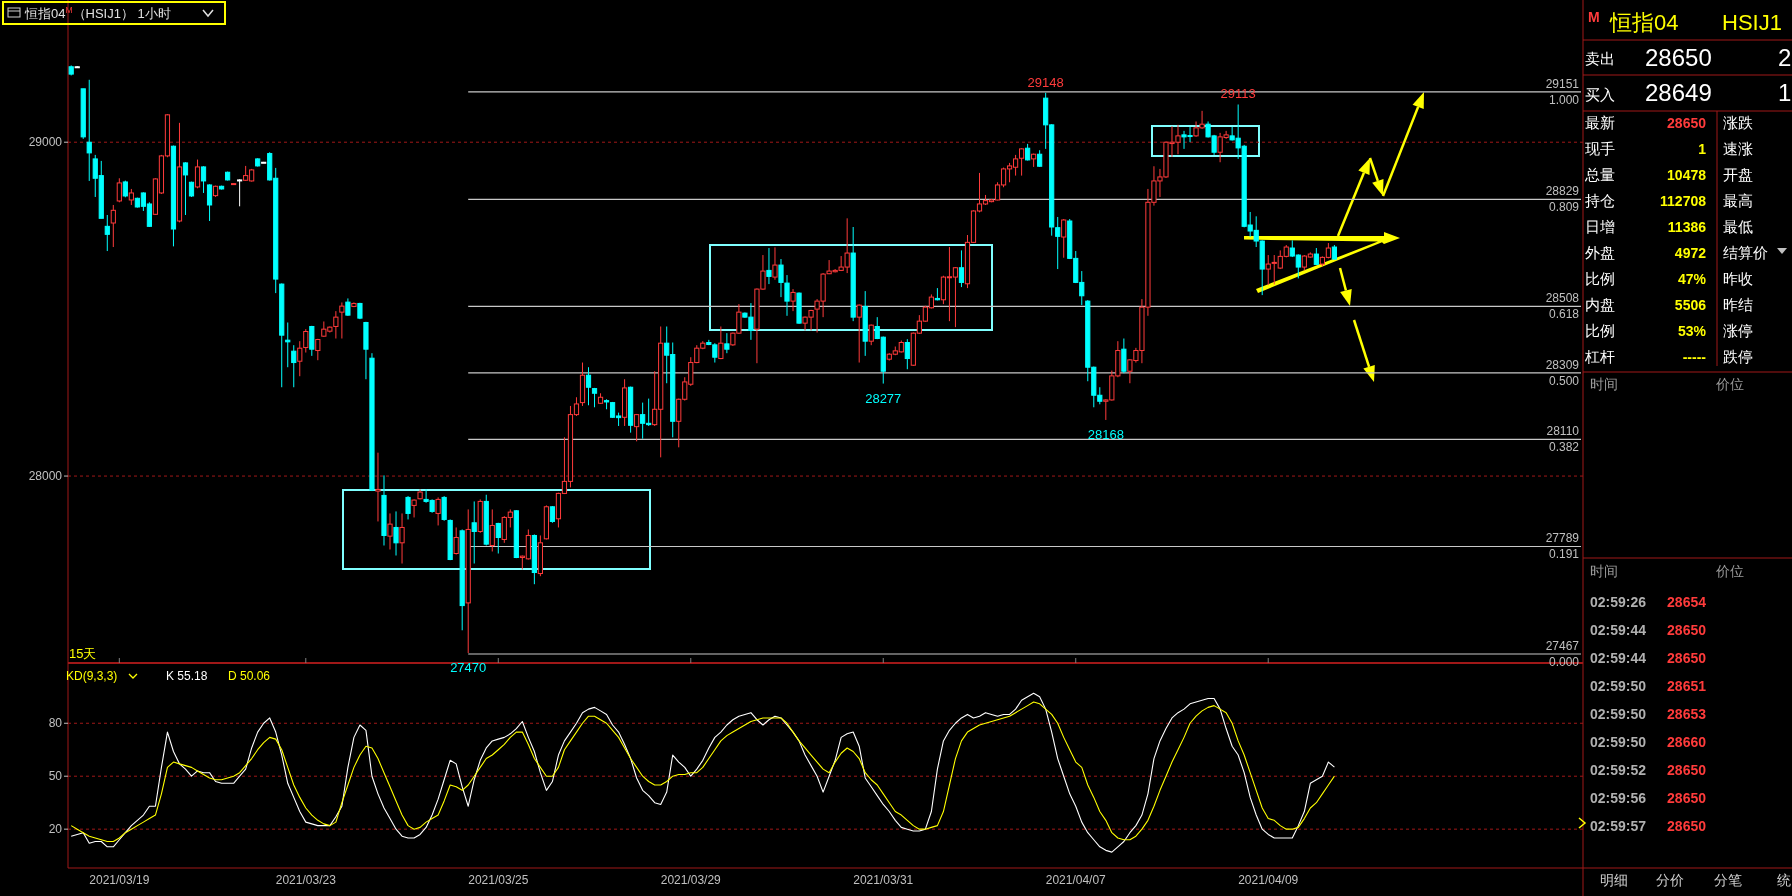 This screenshot has width=1792, height=896. Describe the element at coordinates (1564, 207) in the screenshot. I see `annotation: 0.809` at that location.